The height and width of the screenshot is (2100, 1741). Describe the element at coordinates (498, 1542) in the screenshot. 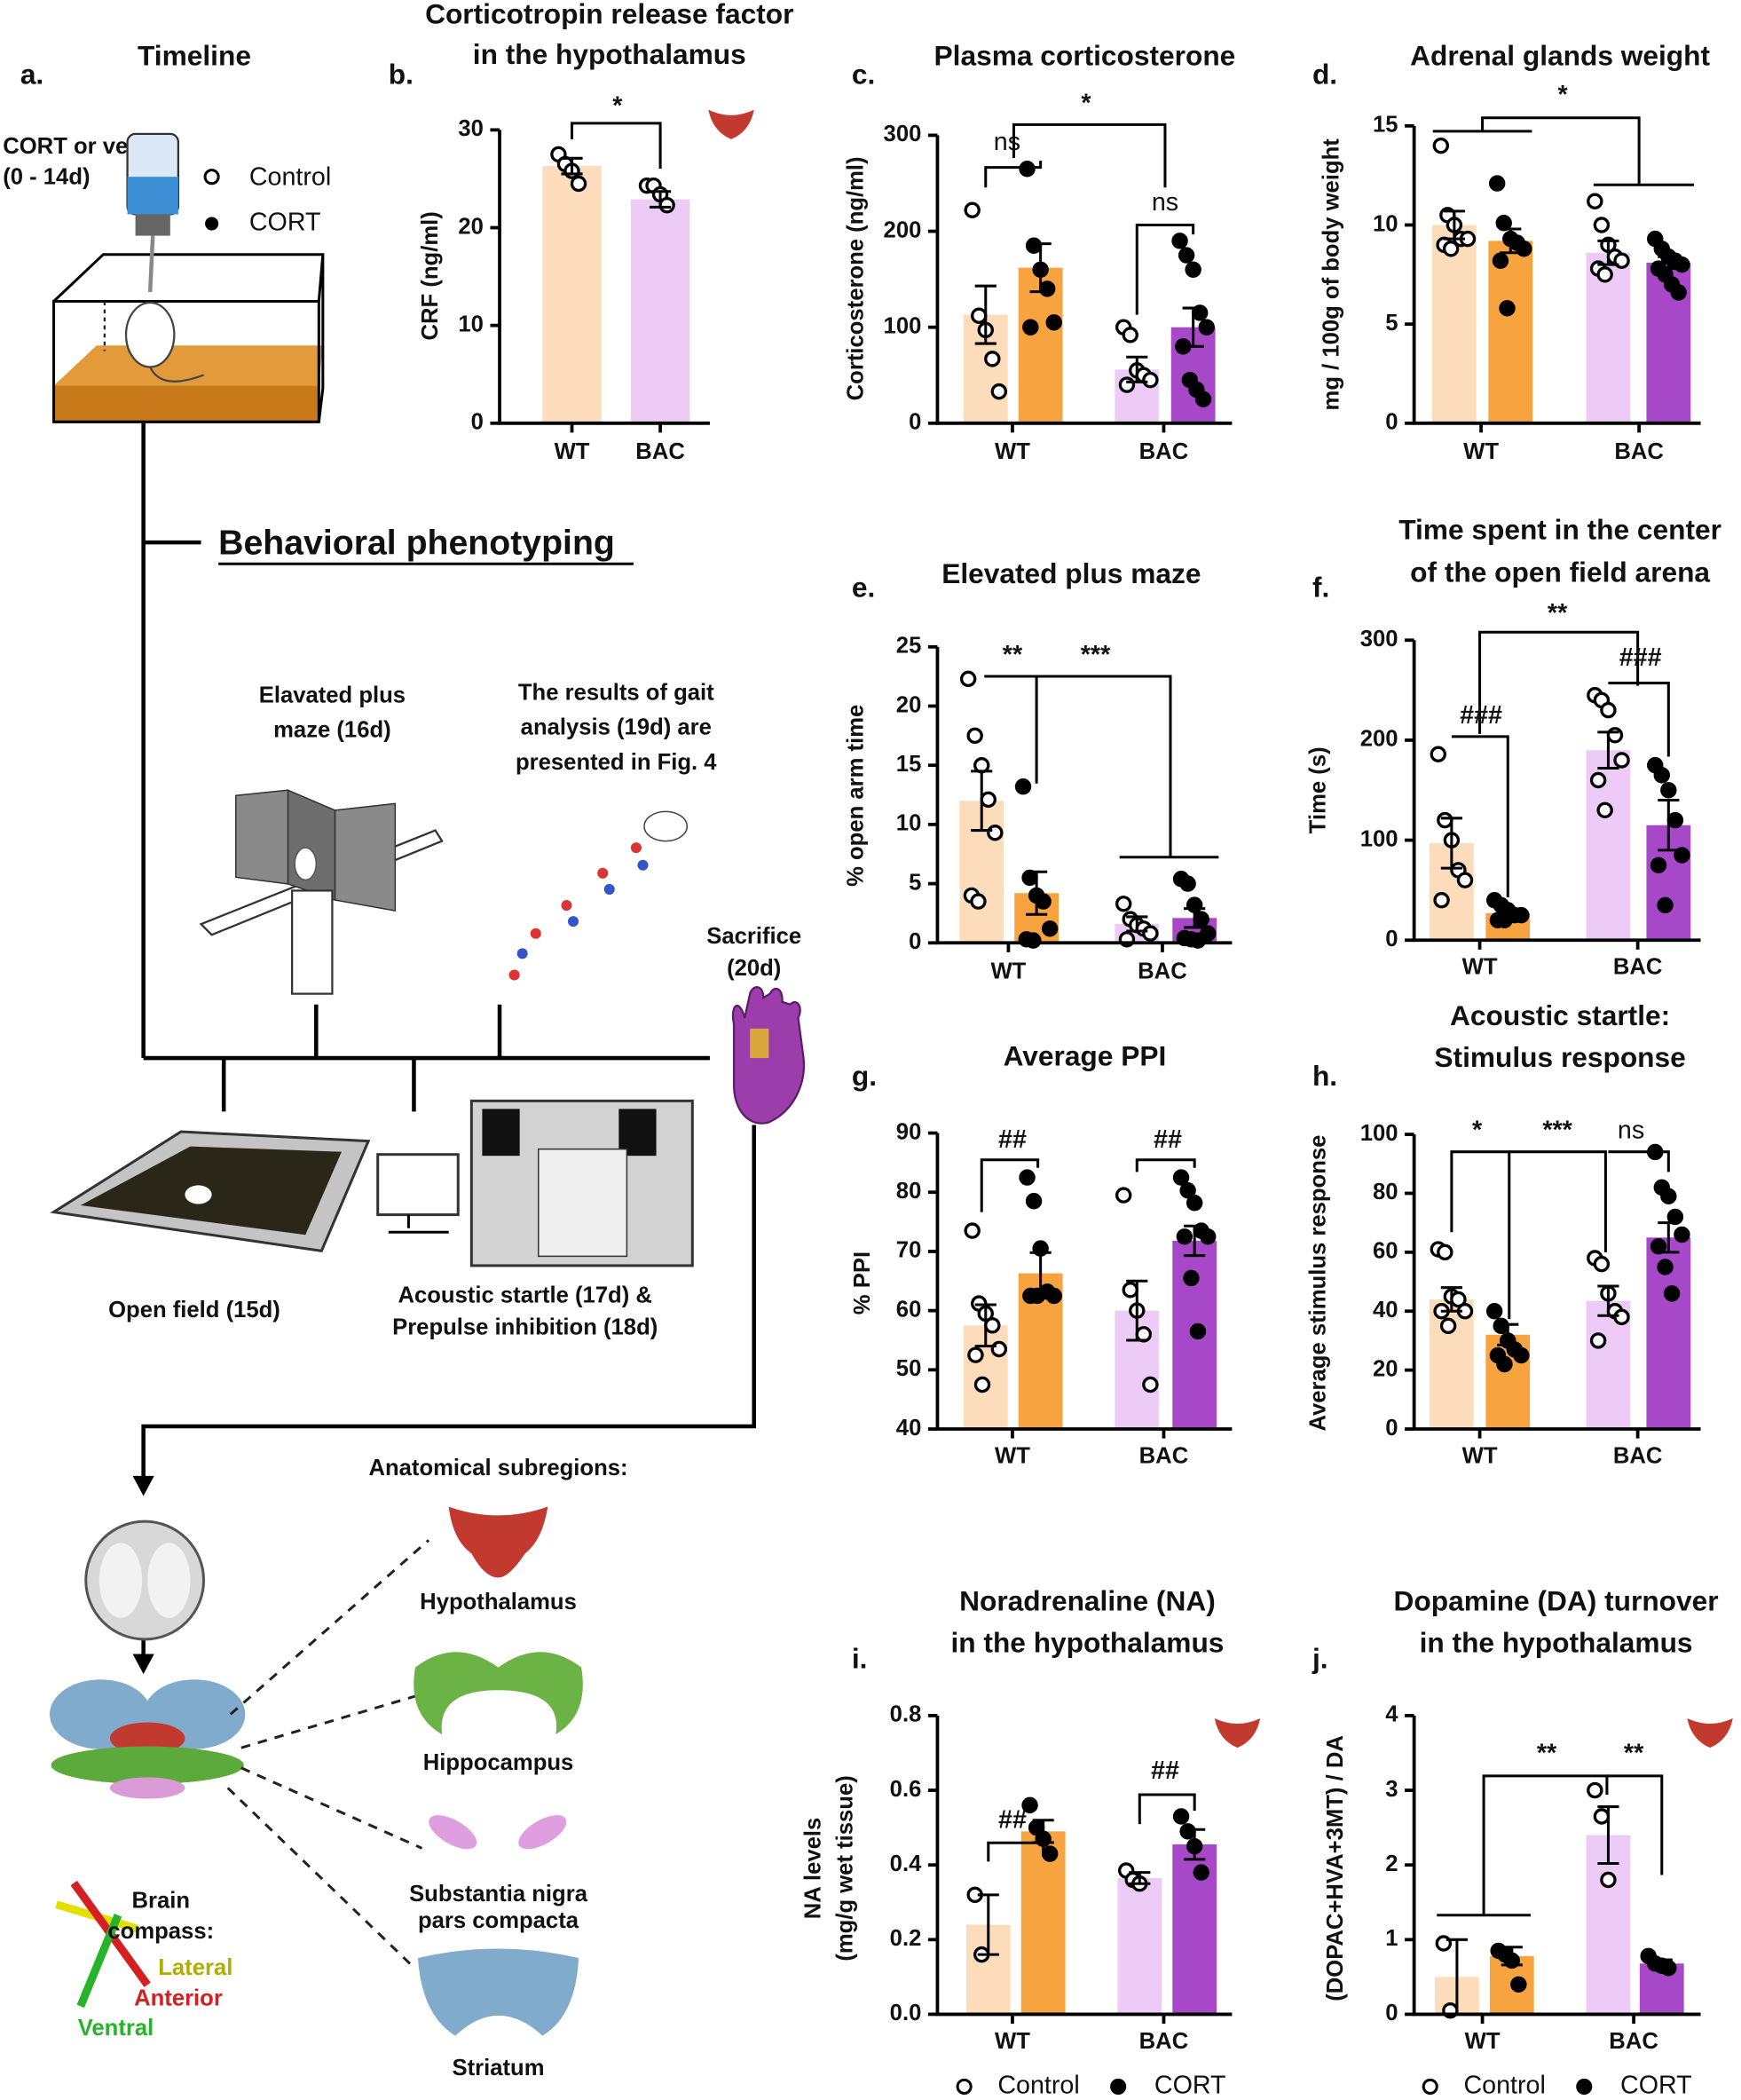

I see `hypothalamus-icon` at that location.